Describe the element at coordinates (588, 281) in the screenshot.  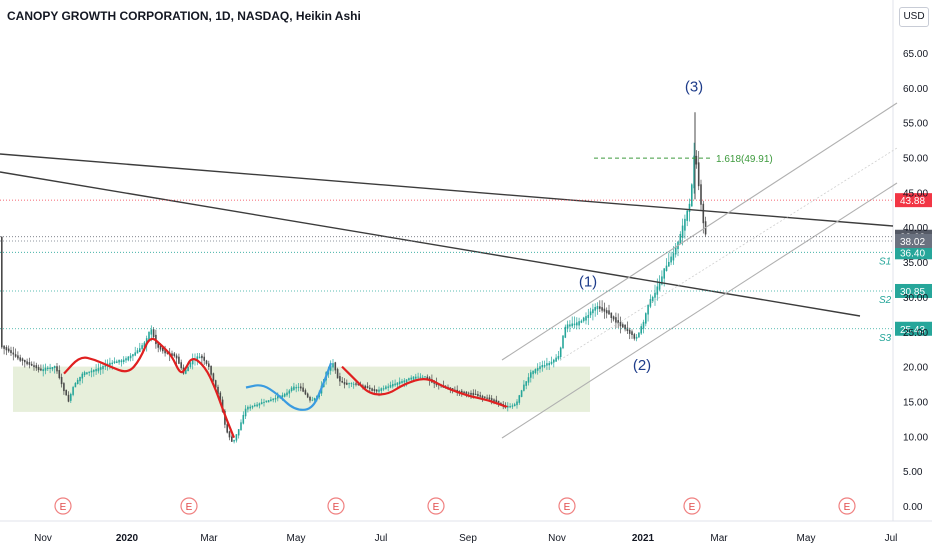
I see `wave-label: (1)` at that location.